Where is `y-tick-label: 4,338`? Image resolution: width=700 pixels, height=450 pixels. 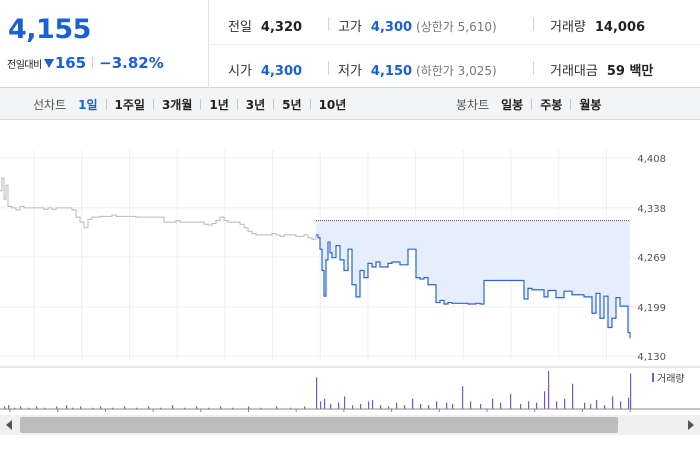
y-tick-label: 4,338 is located at coordinates (651, 209).